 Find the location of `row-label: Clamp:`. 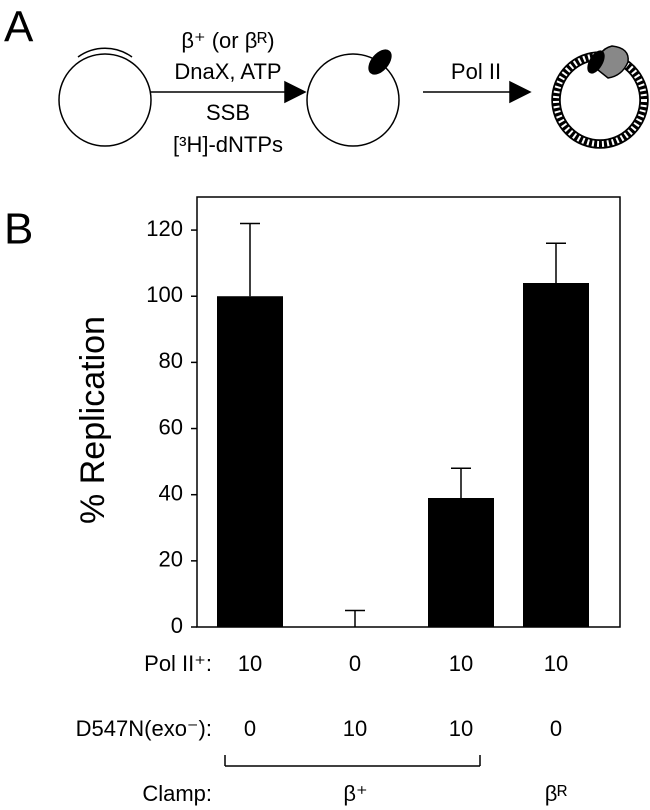

row-label: Clamp: is located at coordinates (177, 793).